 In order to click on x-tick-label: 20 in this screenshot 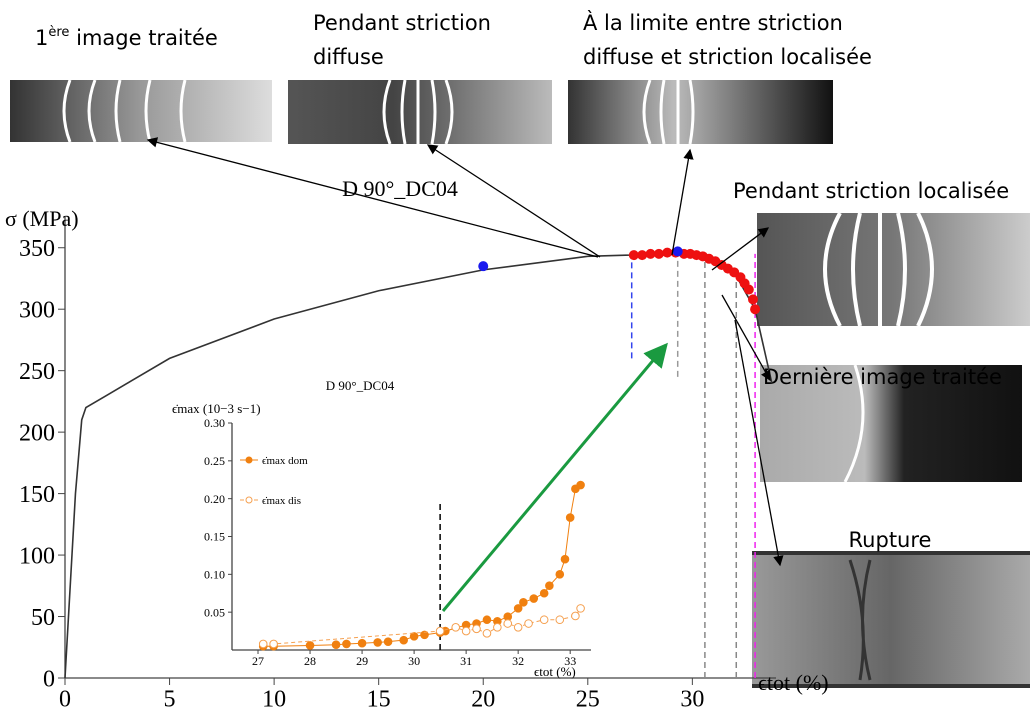, I will do `click(483, 699)`.